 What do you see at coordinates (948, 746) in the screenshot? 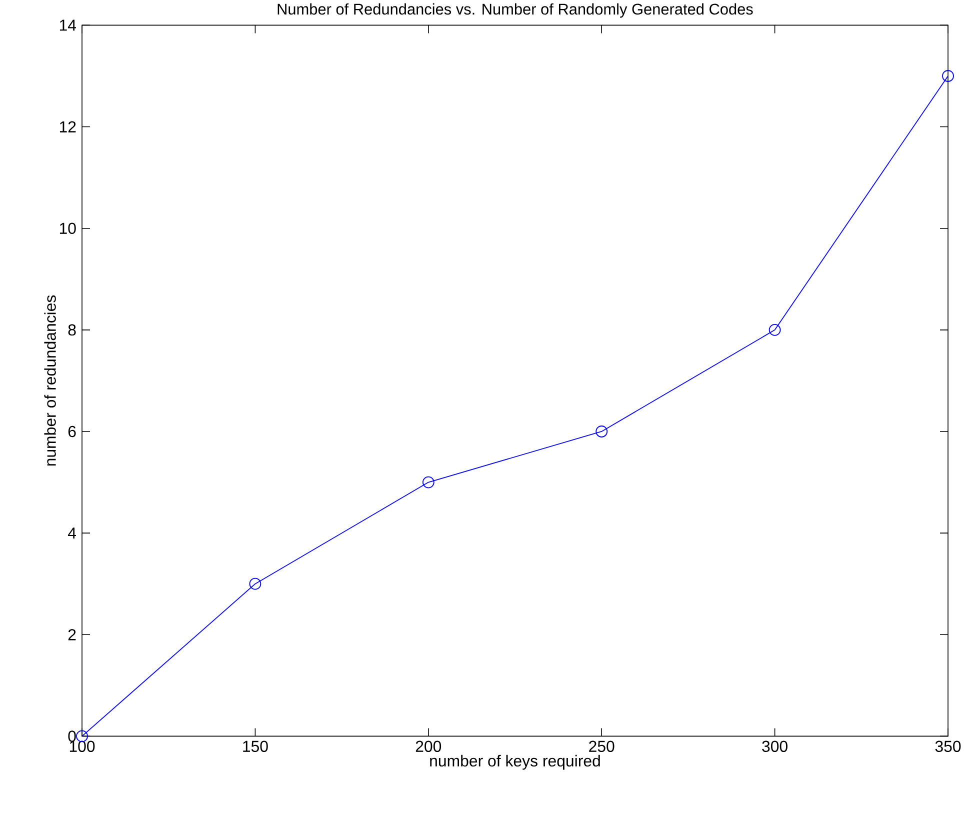
I see `x-tick-label: 350` at bounding box center [948, 746].